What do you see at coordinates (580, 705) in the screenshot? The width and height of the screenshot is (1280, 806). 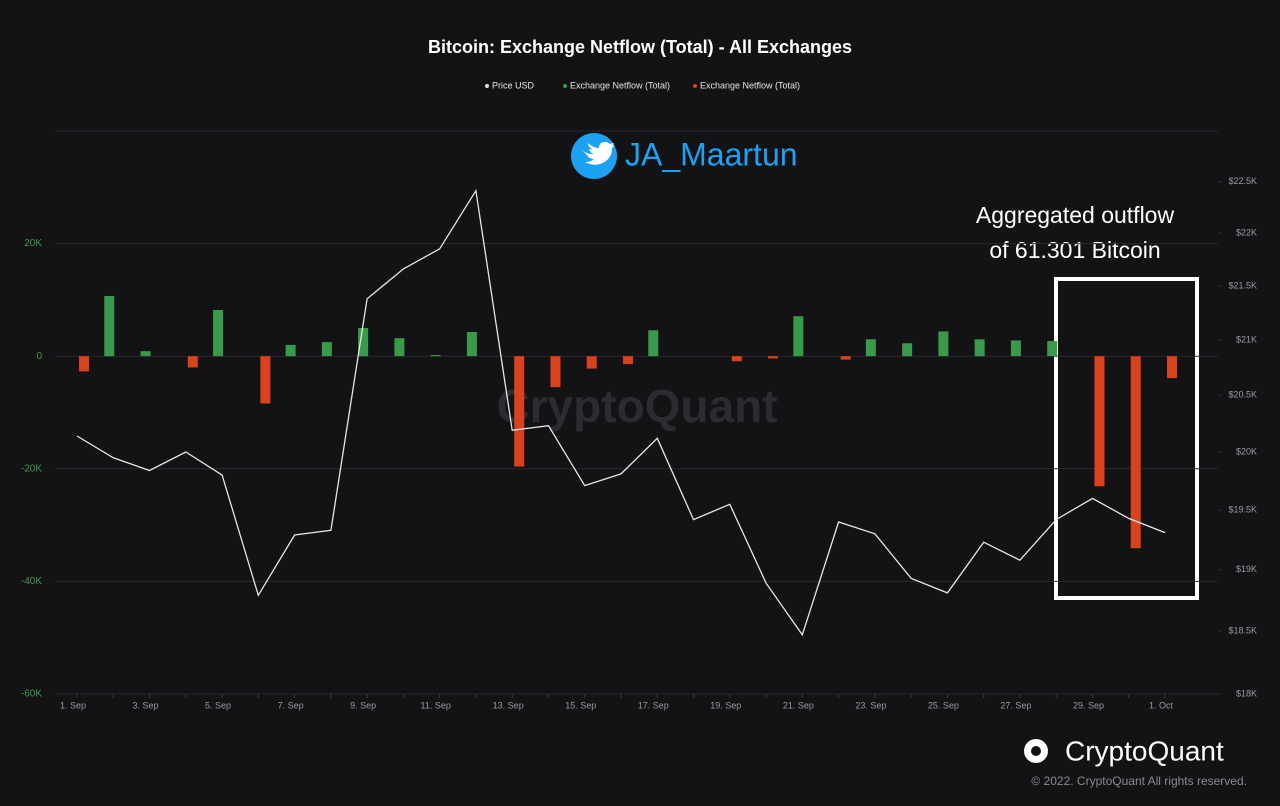 I see `x-tick-label: 15. Sep` at bounding box center [580, 705].